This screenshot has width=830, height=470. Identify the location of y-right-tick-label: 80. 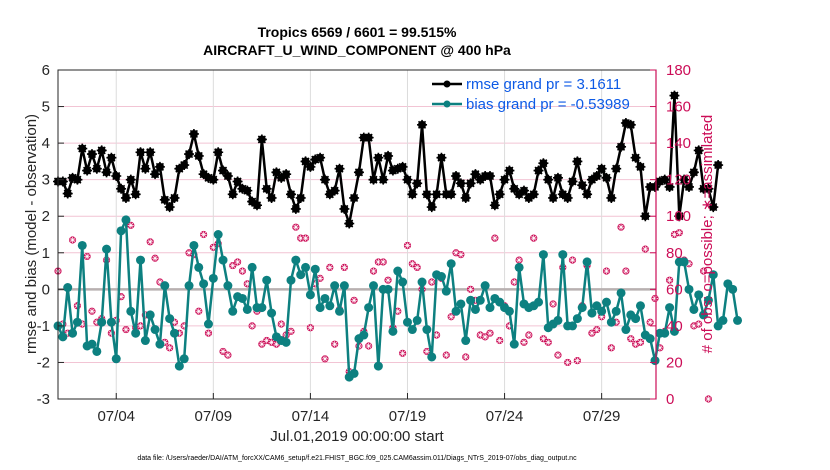
(674, 253).